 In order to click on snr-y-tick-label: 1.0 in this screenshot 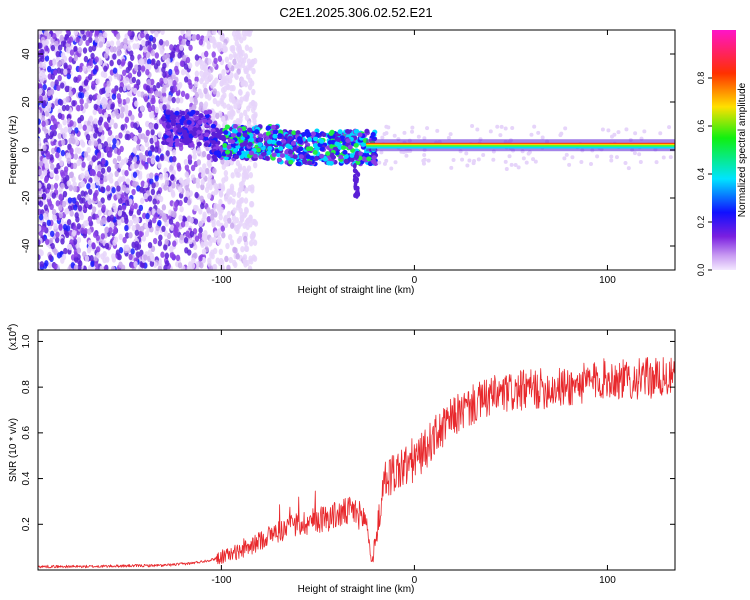, I will do `click(26, 341)`.